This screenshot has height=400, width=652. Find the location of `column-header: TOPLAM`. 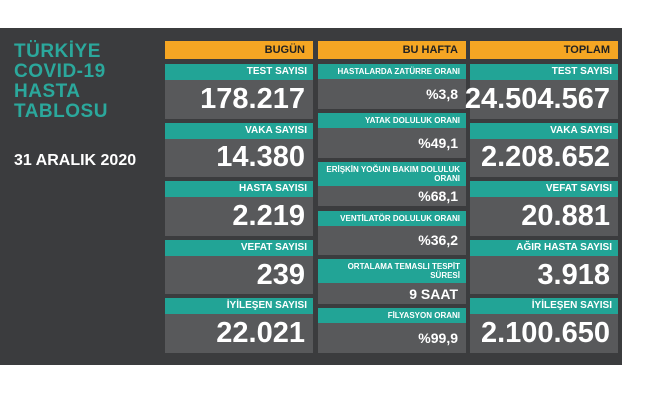

column-header: TOPLAM is located at coordinates (544, 50).